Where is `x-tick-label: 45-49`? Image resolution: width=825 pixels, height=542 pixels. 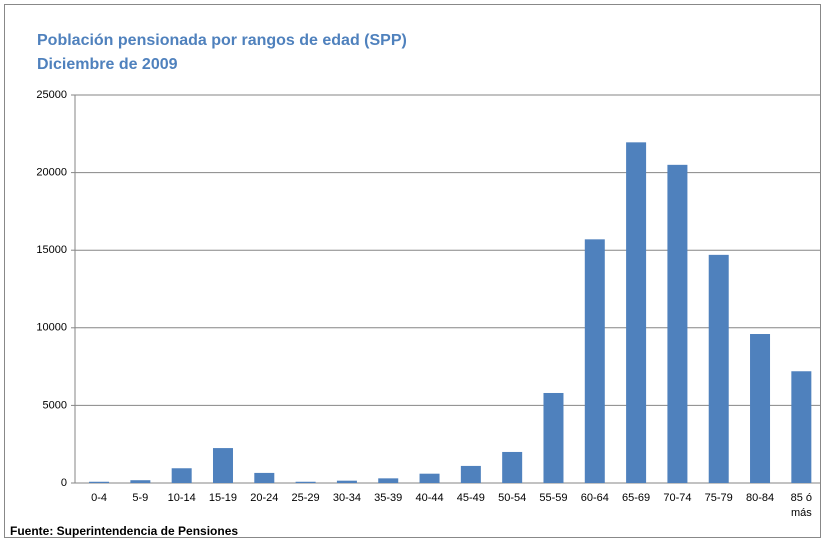 x-tick-label: 45-49 is located at coordinates (471, 498).